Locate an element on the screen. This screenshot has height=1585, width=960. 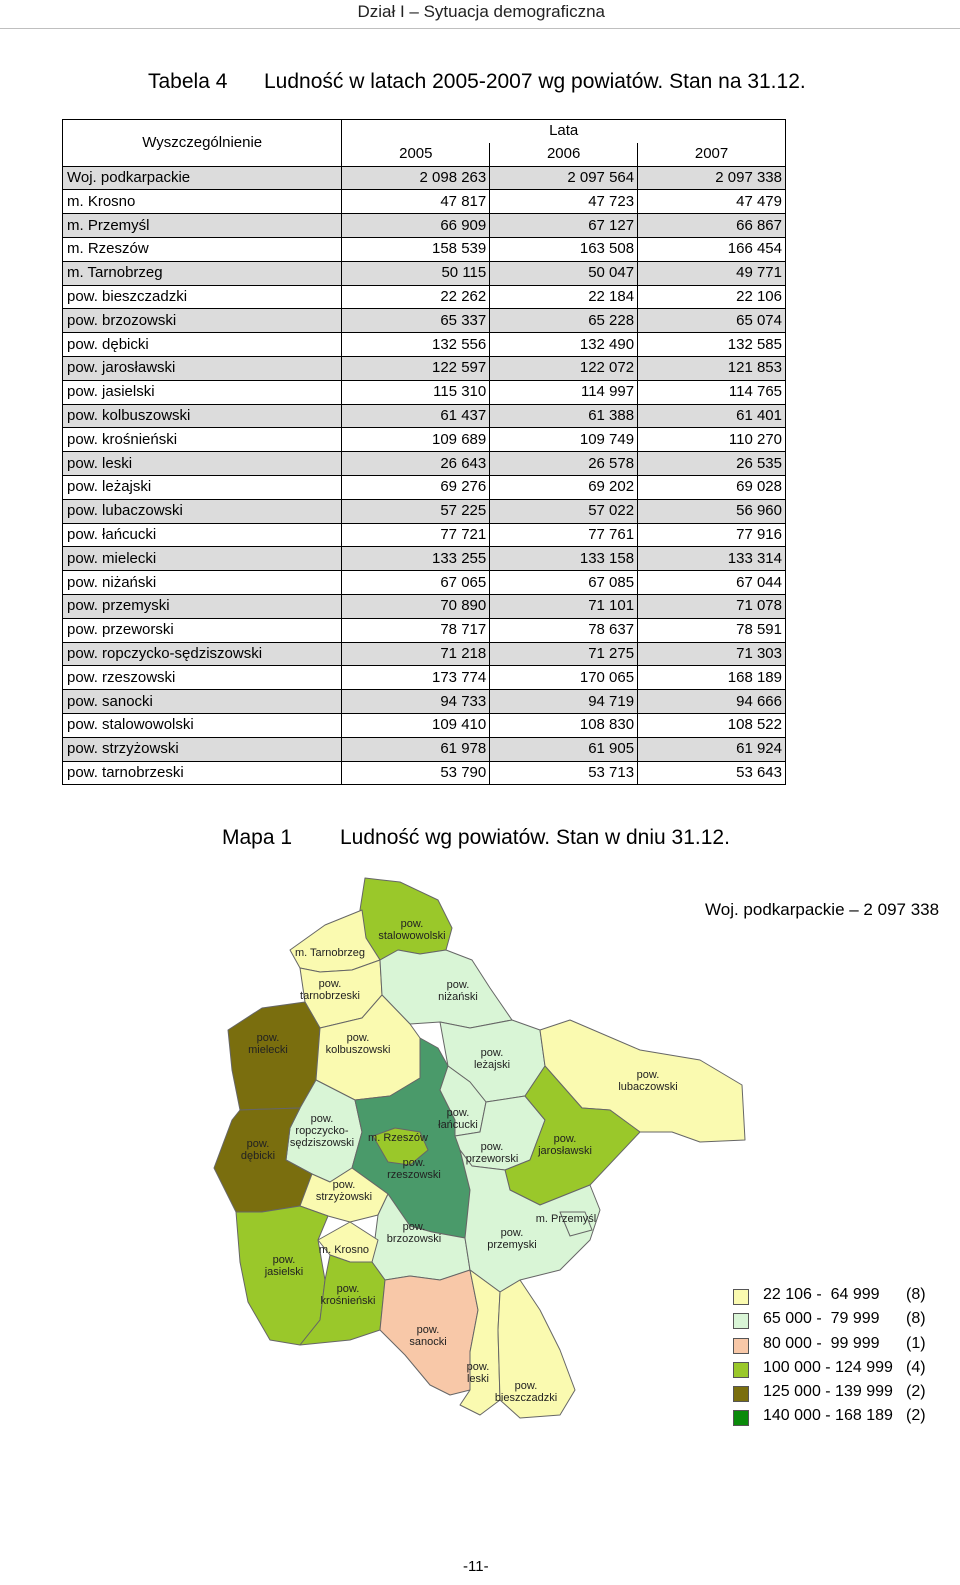
legend-count: (4) is located at coordinates (916, 1367).